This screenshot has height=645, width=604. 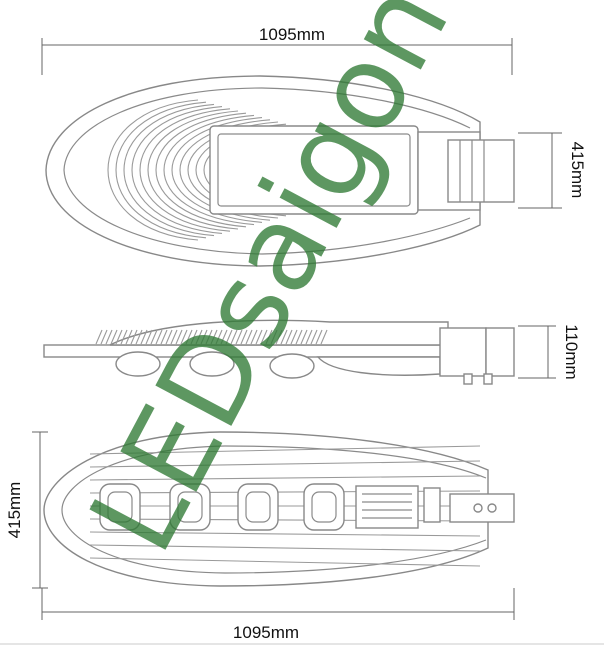 What do you see at coordinates (571, 351) in the screenshot?
I see `side-height-label: 110mm` at bounding box center [571, 351].